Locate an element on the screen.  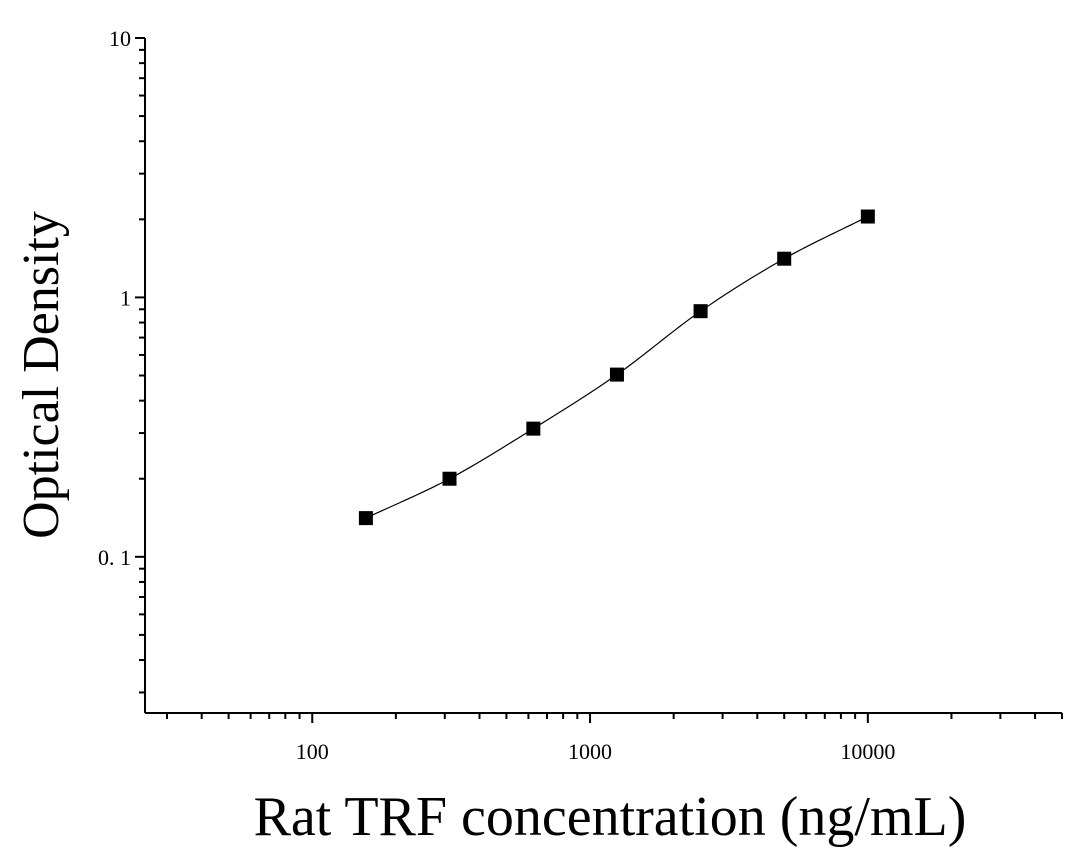
x-tick-label: 10000 is located at coordinates (867, 751).